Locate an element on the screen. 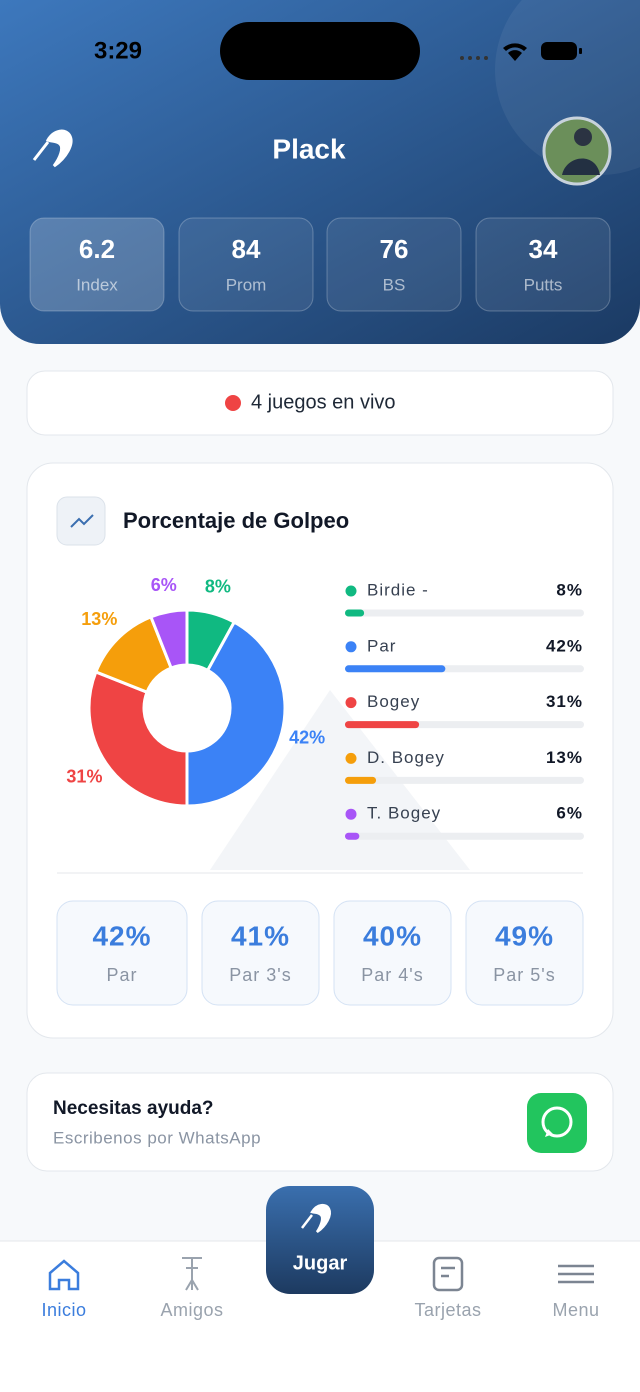 The image size is (640, 1392). nav-label: Tarjetas is located at coordinates (447, 1310).